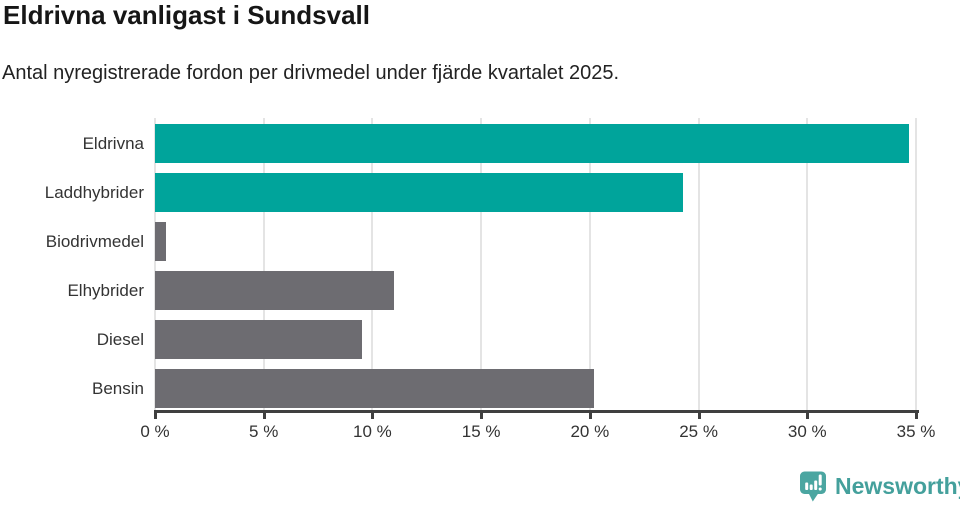  Describe the element at coordinates (94, 241) in the screenshot. I see `category-label: Biodrivmedel` at that location.